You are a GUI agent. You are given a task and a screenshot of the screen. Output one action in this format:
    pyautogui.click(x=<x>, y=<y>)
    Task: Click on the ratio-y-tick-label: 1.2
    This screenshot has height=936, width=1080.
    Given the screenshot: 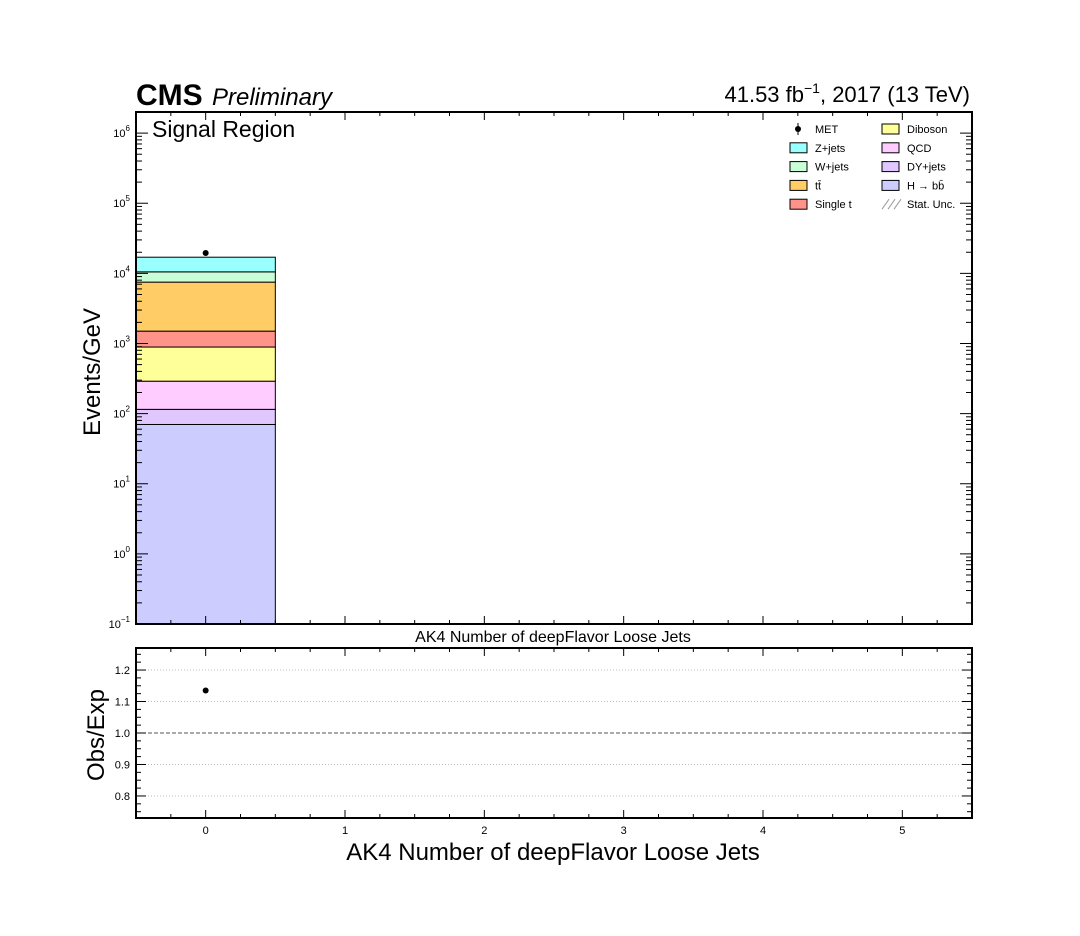 What is the action you would take?
    pyautogui.click(x=122, y=671)
    